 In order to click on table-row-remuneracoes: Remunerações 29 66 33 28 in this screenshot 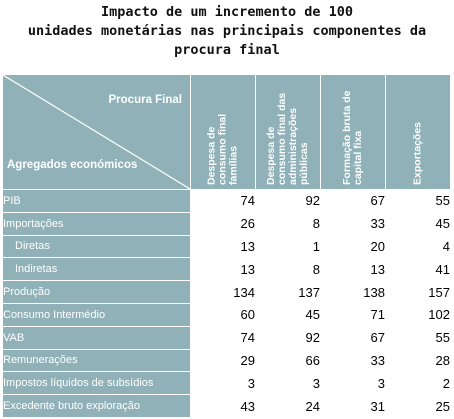, I will do `click(226, 360)`.